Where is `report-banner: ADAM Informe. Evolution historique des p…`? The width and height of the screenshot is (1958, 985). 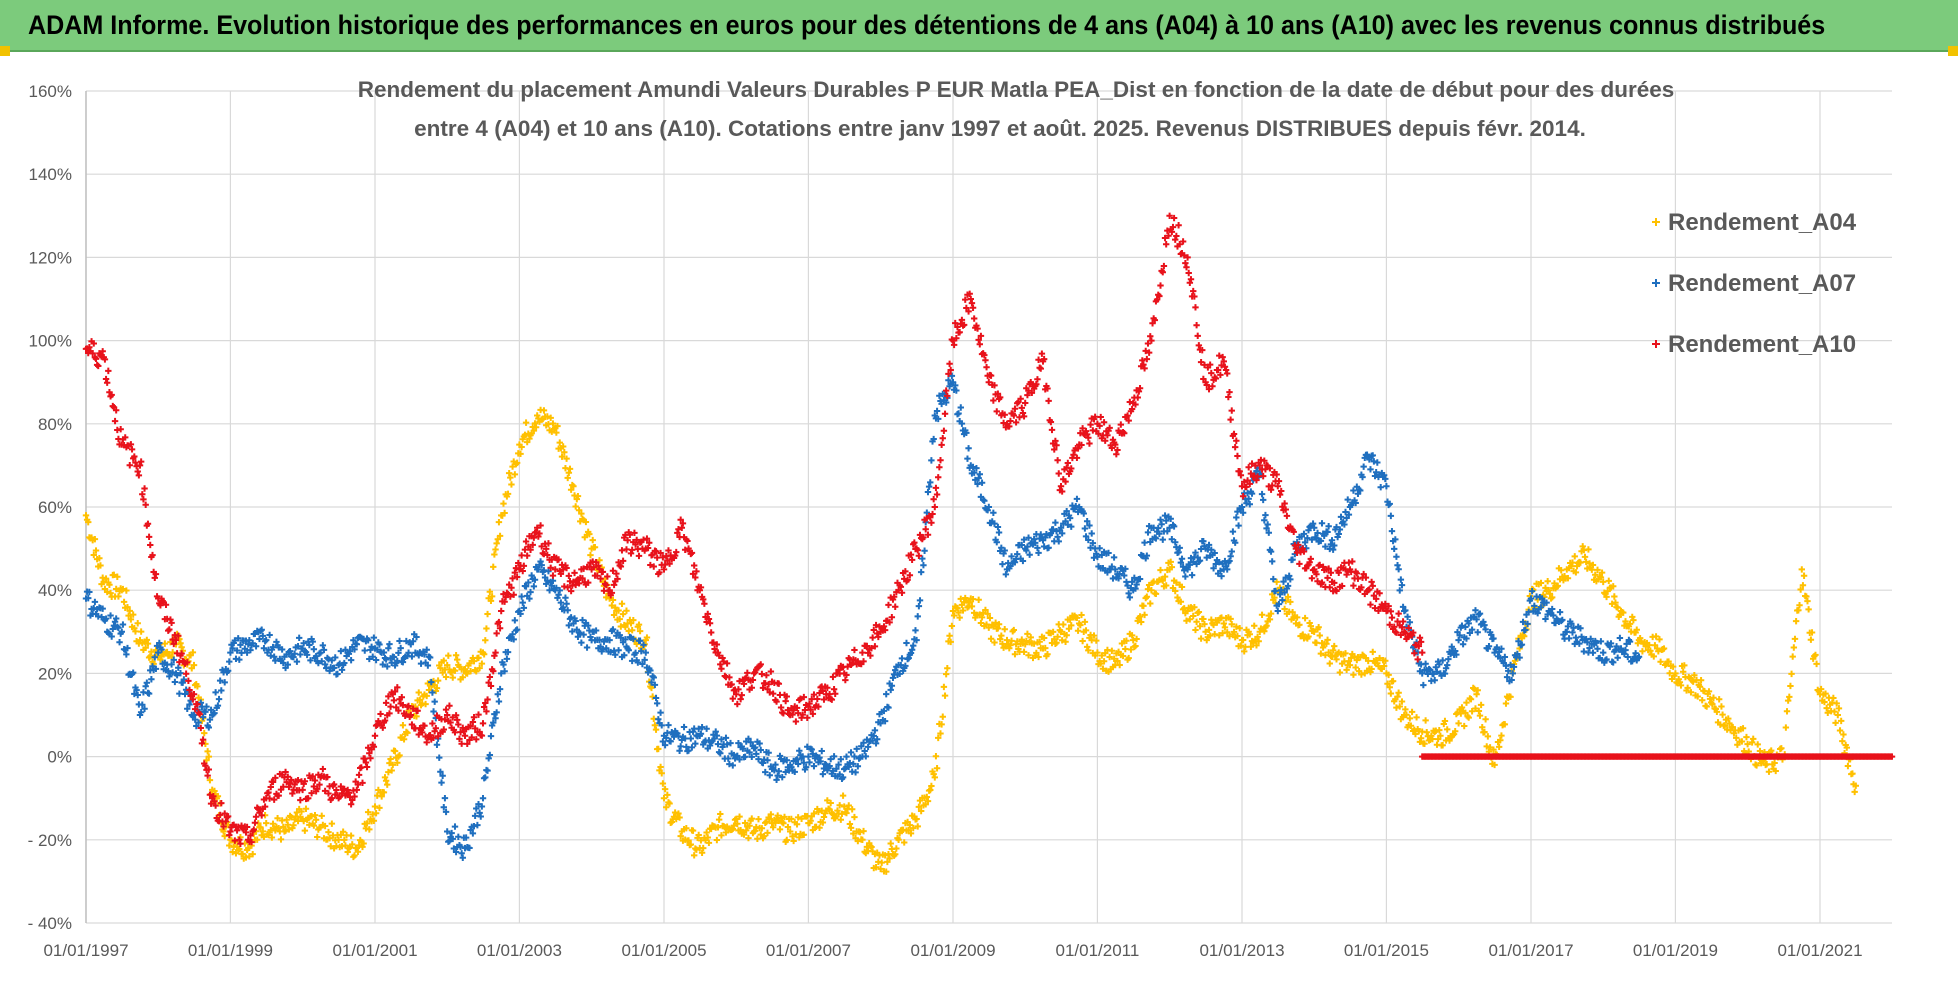
report-banner: ADAM Informe. Evolution historique des p… is located at coordinates (979, 26).